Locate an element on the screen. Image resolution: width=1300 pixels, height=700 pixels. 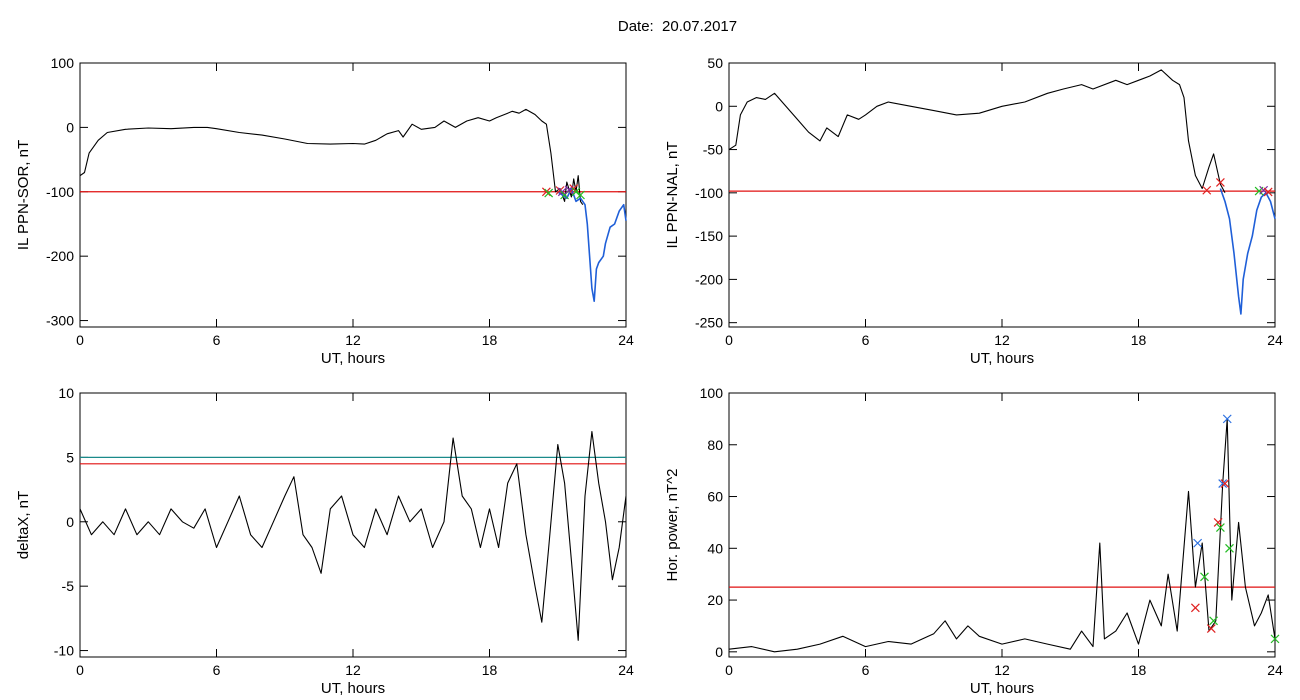
y-tick-label: -50 is located at coordinates (713, 150).